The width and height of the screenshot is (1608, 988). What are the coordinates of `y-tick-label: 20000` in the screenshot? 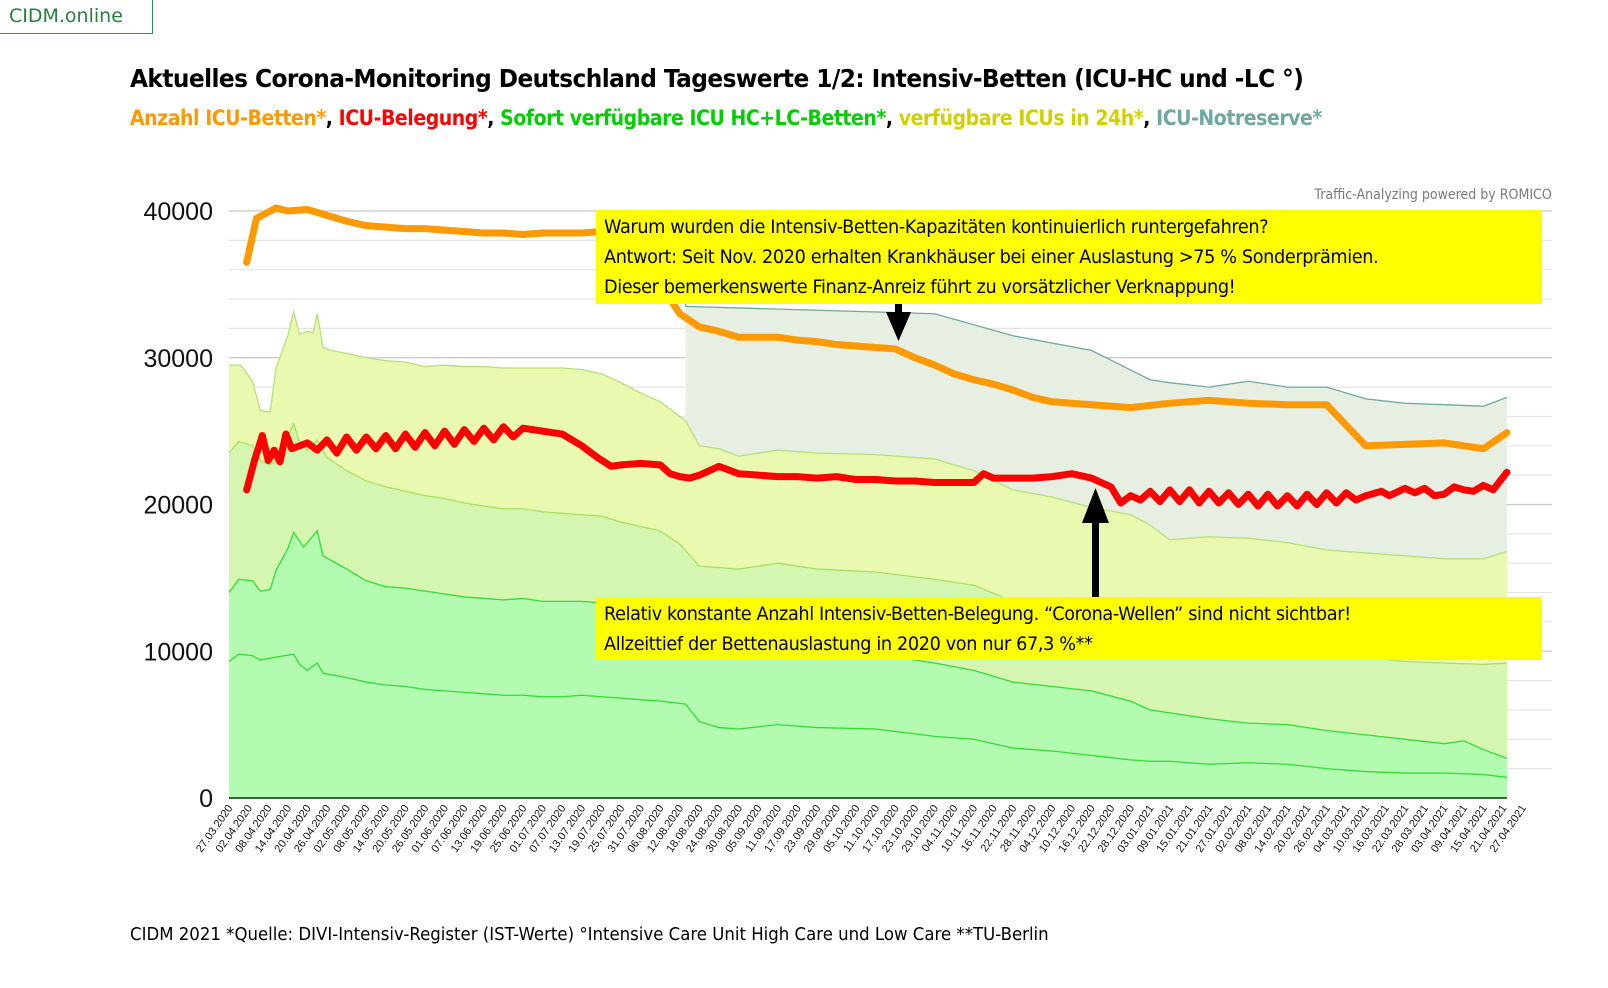 It's located at (178, 506).